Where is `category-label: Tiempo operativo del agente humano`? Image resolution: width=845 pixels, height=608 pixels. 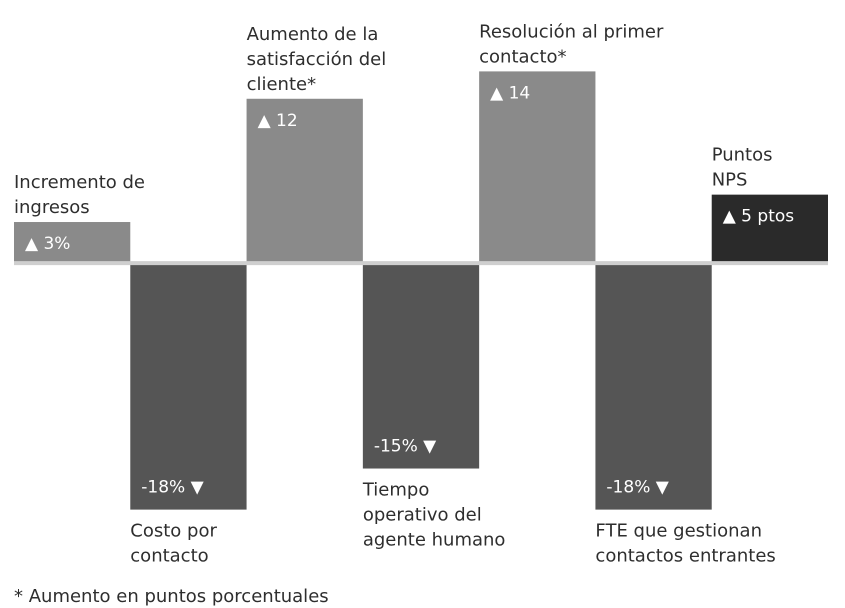 category-label: Tiempo operativo del agente humano is located at coordinates (434, 515).